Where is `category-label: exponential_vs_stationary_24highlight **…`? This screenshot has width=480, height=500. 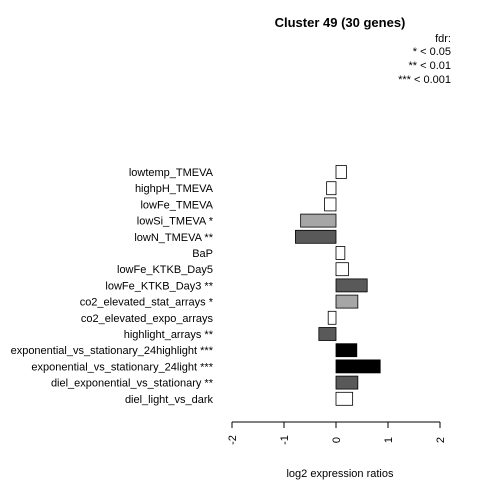
category-label: exponential_vs_stationary_24highlight **… is located at coordinates (112, 351).